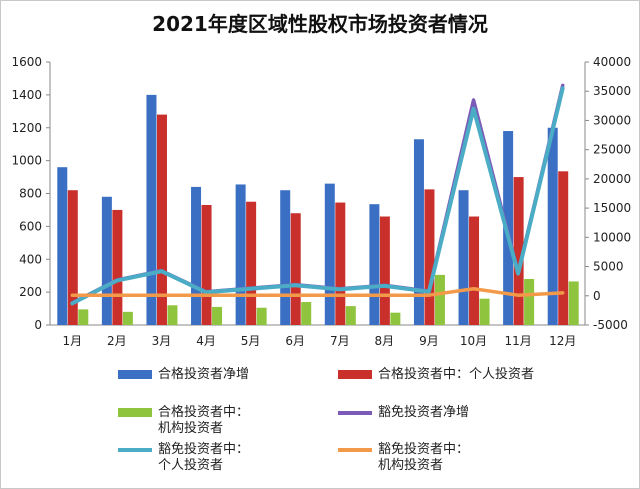 The image size is (640, 489). I want to click on right-tick-label: 25000, so click(612, 150).